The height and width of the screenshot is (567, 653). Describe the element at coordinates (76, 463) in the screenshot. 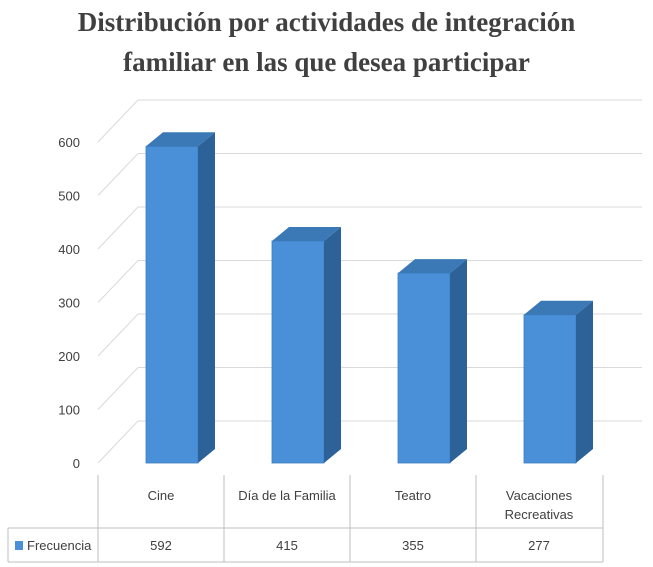

I see `y-tick-label: 0` at that location.